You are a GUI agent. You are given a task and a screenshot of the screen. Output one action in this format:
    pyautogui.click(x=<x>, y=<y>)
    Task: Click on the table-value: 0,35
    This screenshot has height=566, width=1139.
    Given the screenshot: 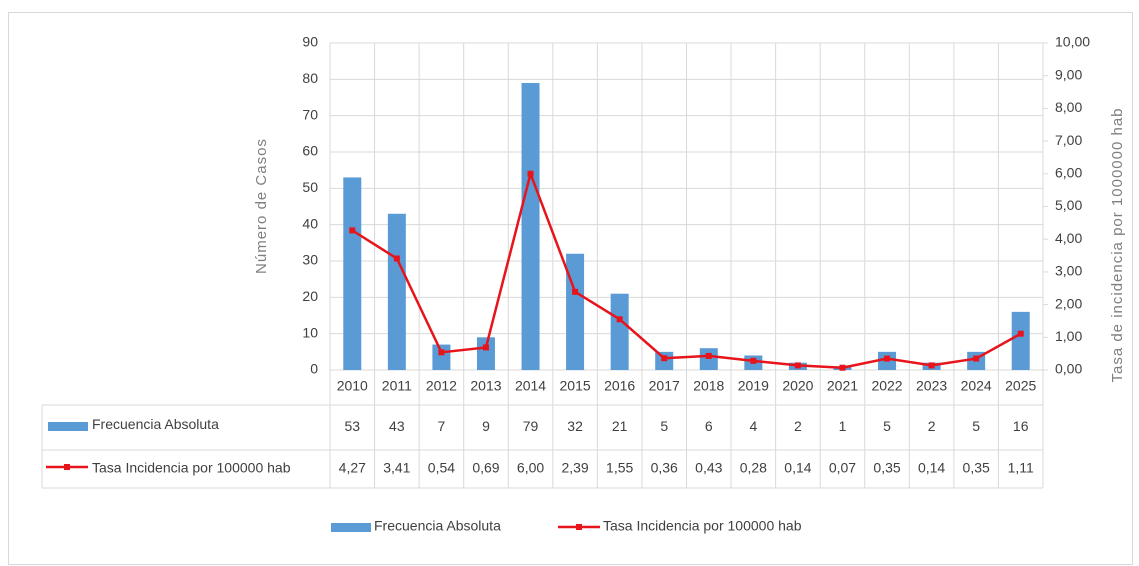 What is the action you would take?
    pyautogui.click(x=976, y=468)
    